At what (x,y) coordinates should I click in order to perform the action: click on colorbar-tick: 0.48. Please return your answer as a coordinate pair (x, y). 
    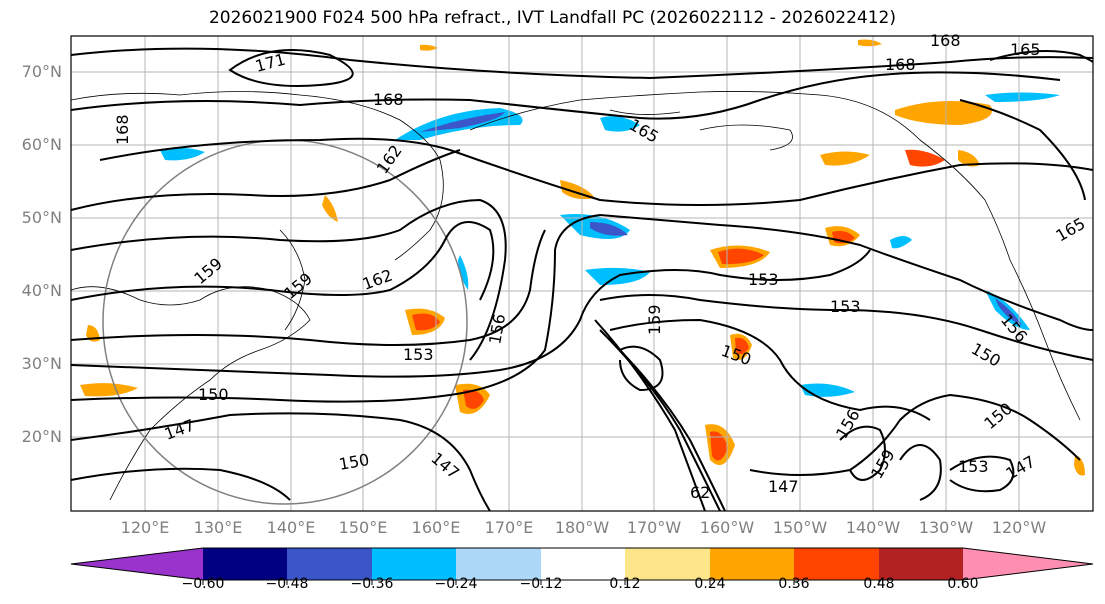
    Looking at the image, I should click on (879, 584).